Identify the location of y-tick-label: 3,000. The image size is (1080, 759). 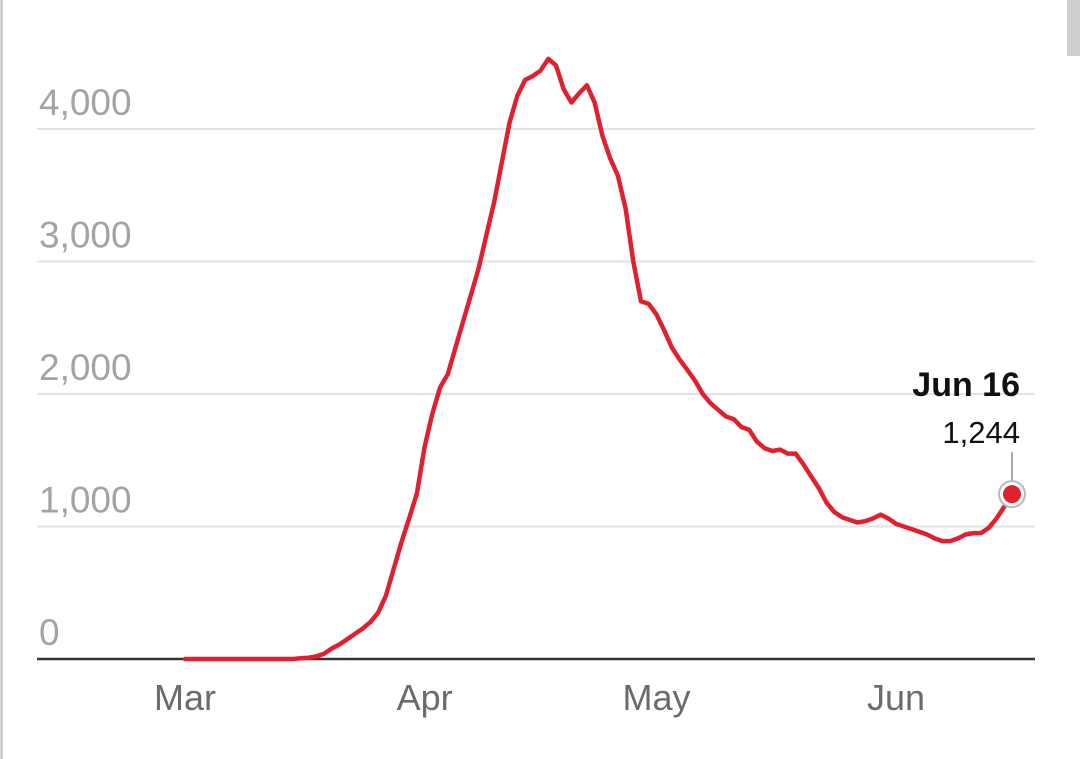
(85, 235).